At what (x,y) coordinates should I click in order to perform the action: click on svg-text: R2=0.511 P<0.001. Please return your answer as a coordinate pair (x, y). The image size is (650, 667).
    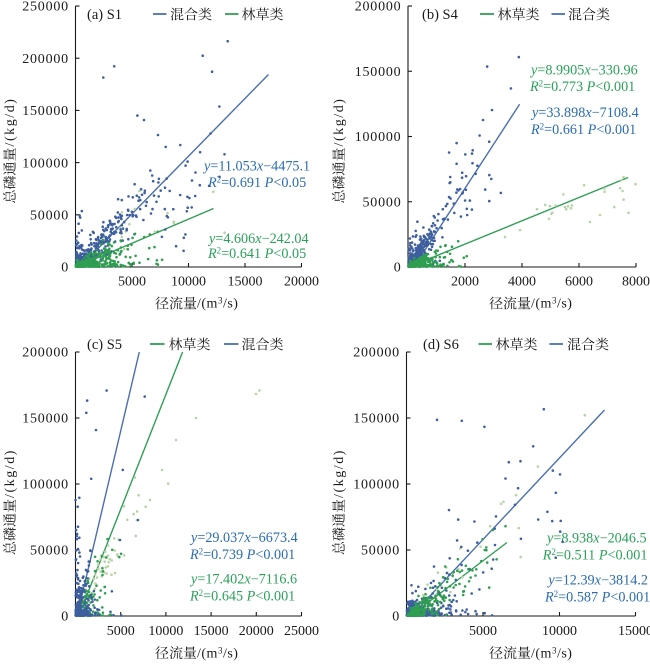
    Looking at the image, I should click on (595, 555).